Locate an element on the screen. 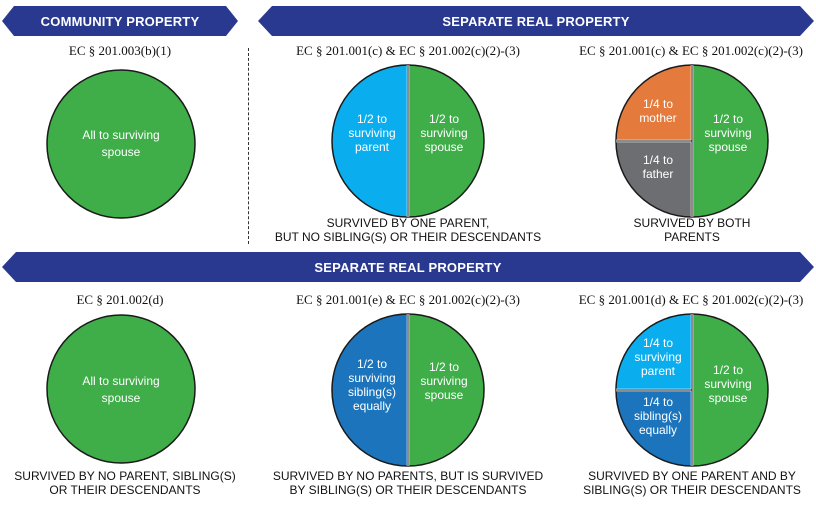 The image size is (816, 505). pie-slice-mother is located at coordinates (654, 103).